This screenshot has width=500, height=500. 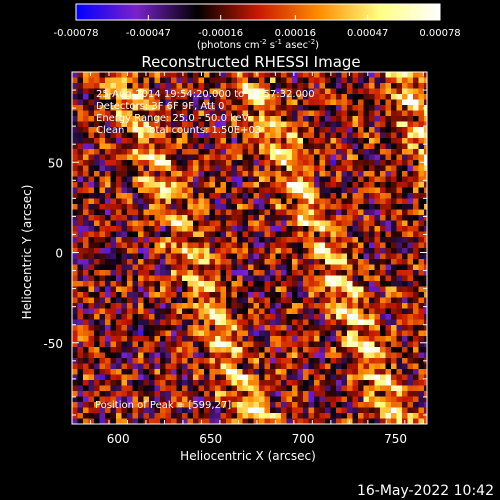 I want to click on colorbar-tick-label: 0.00016, so click(x=295, y=33).